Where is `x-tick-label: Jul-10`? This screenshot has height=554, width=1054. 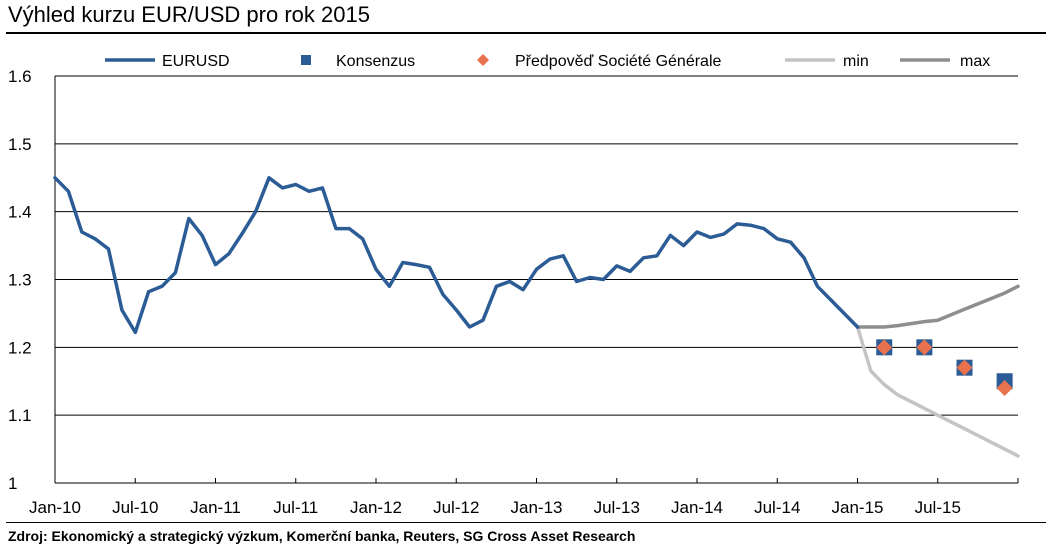
x-tick-label: Jul-10 is located at coordinates (135, 507).